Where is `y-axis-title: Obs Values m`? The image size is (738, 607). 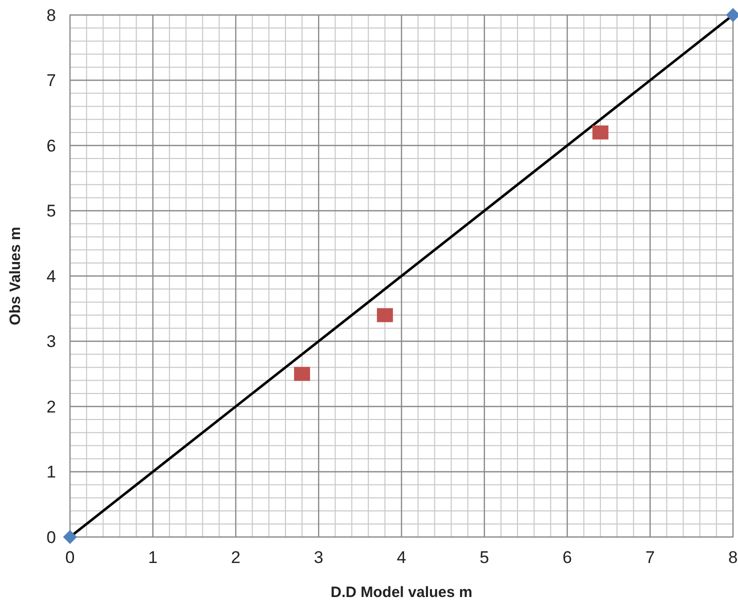 y-axis-title: Obs Values m is located at coordinates (15, 276).